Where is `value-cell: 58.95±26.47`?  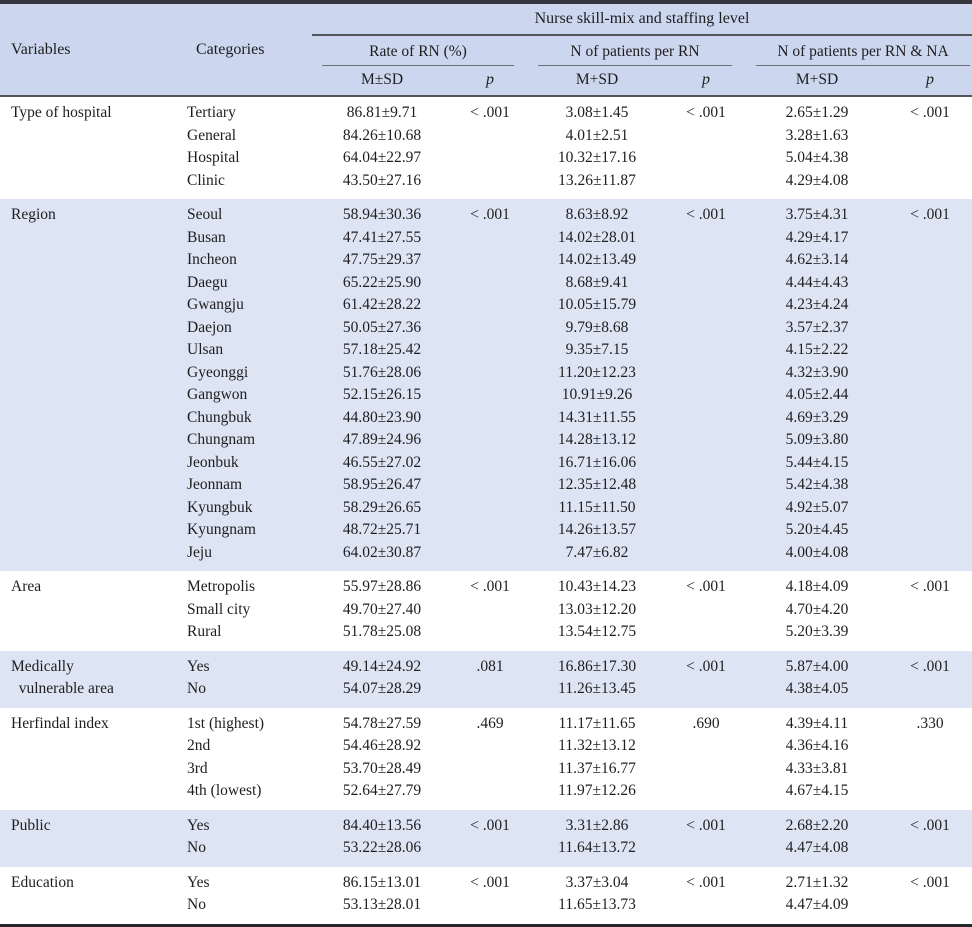 value-cell: 58.95±26.47 is located at coordinates (382, 485).